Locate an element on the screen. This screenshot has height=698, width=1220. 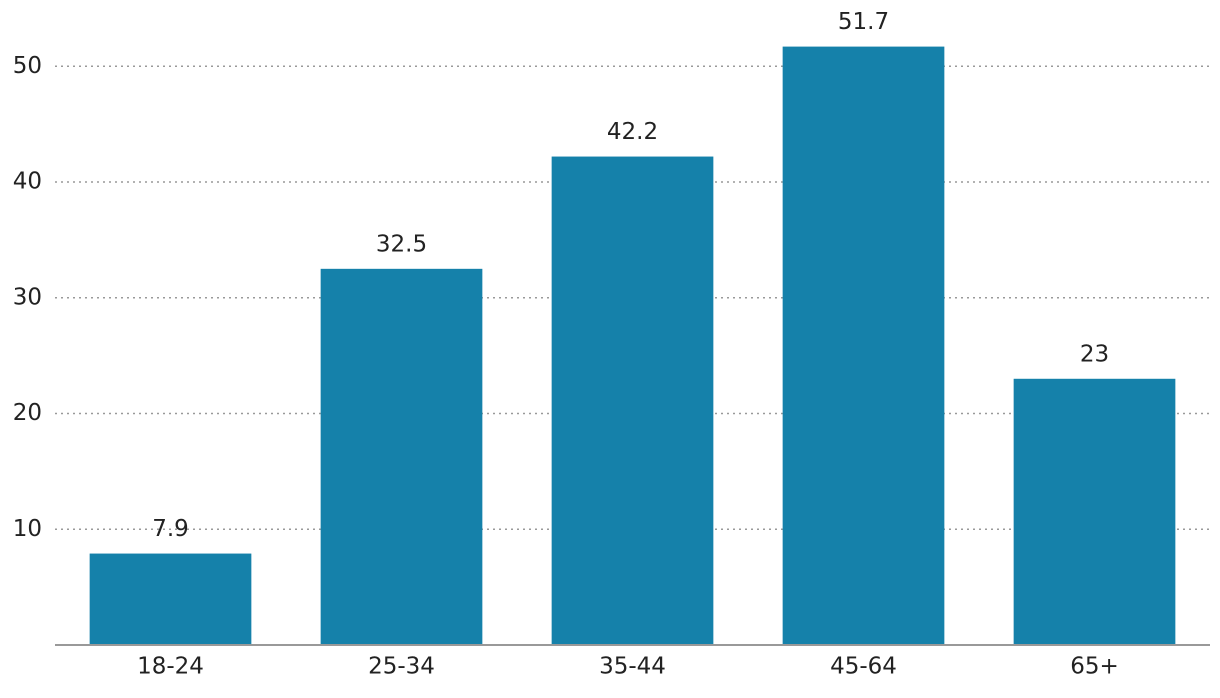
x-tick-label: 18-24 is located at coordinates (170, 667).